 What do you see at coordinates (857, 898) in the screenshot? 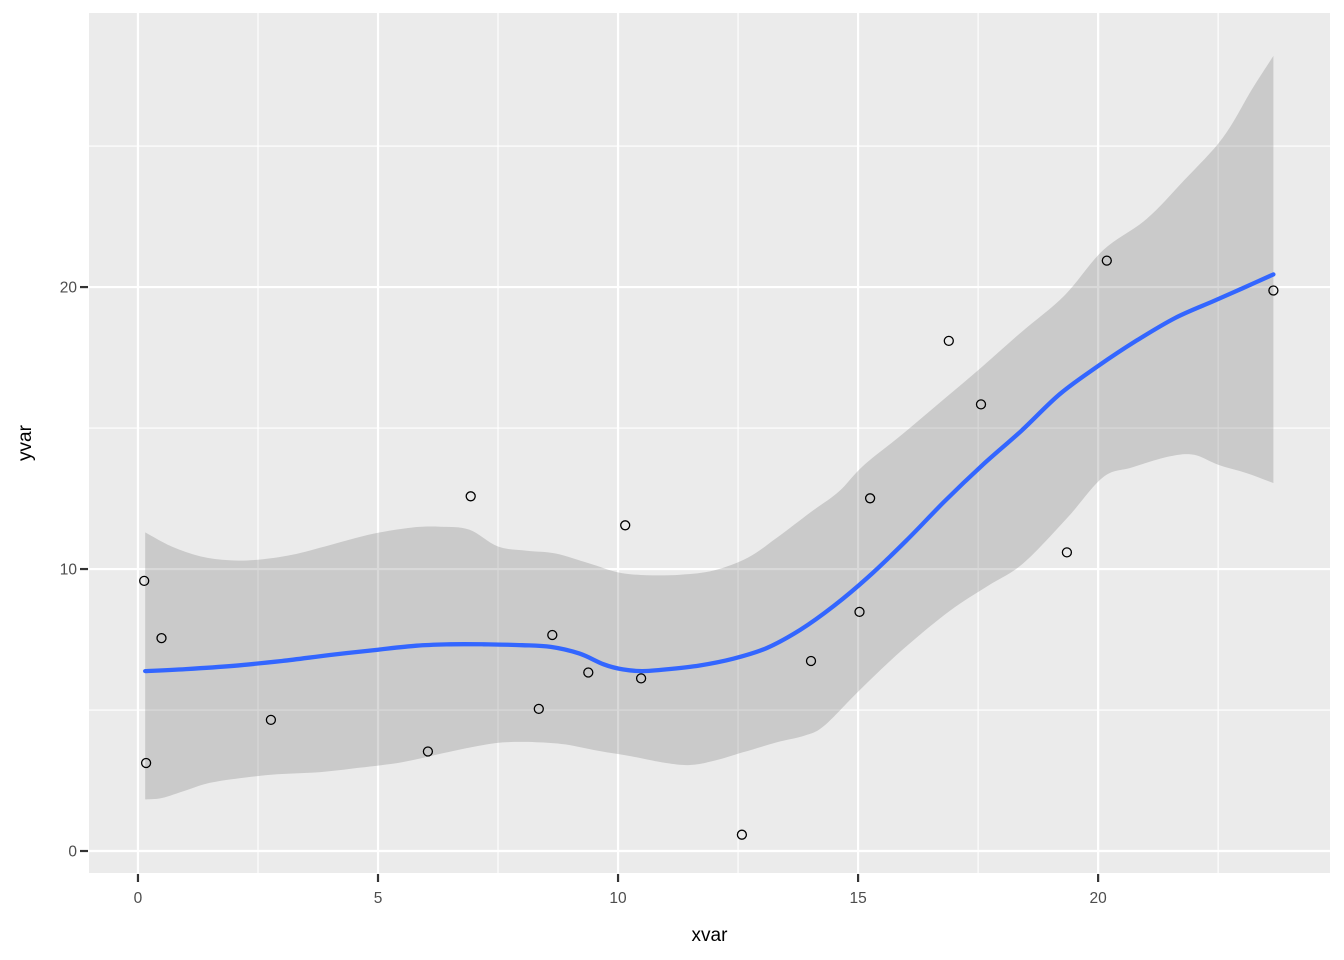
I see `x-tick-label: 15` at bounding box center [857, 898].